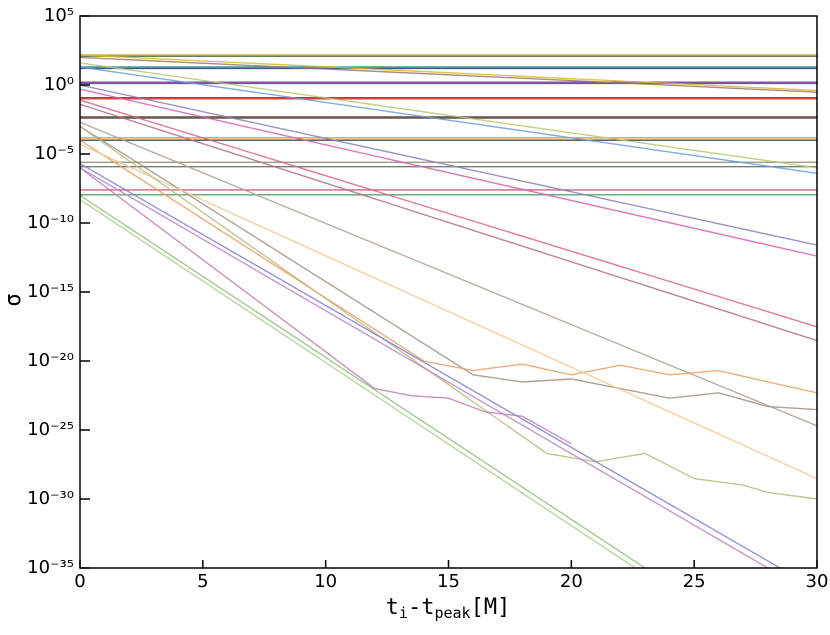 The height and width of the screenshot is (635, 830). What do you see at coordinates (50, 567) in the screenshot?
I see `y-tick-label: 10⁻³⁵` at bounding box center [50, 567].